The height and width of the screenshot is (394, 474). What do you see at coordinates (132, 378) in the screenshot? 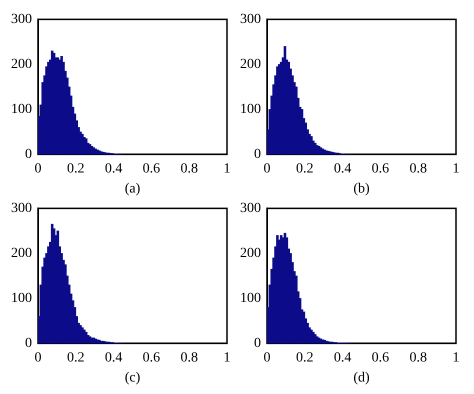
I see `x-axis-title: (c)` at bounding box center [132, 378].